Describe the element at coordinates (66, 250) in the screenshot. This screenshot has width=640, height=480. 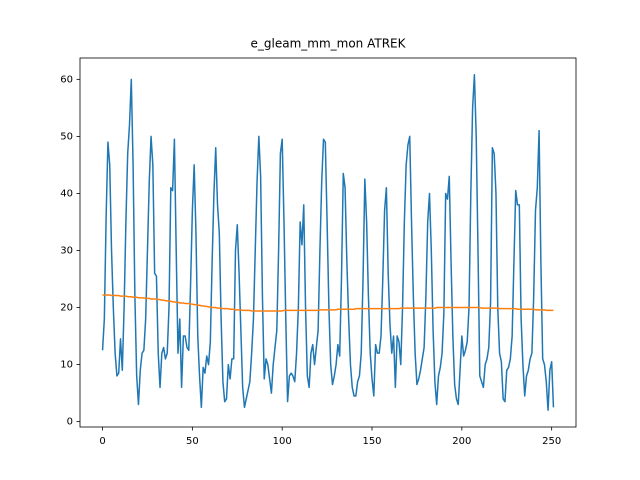
I see `y-tick-label: 30` at that location.